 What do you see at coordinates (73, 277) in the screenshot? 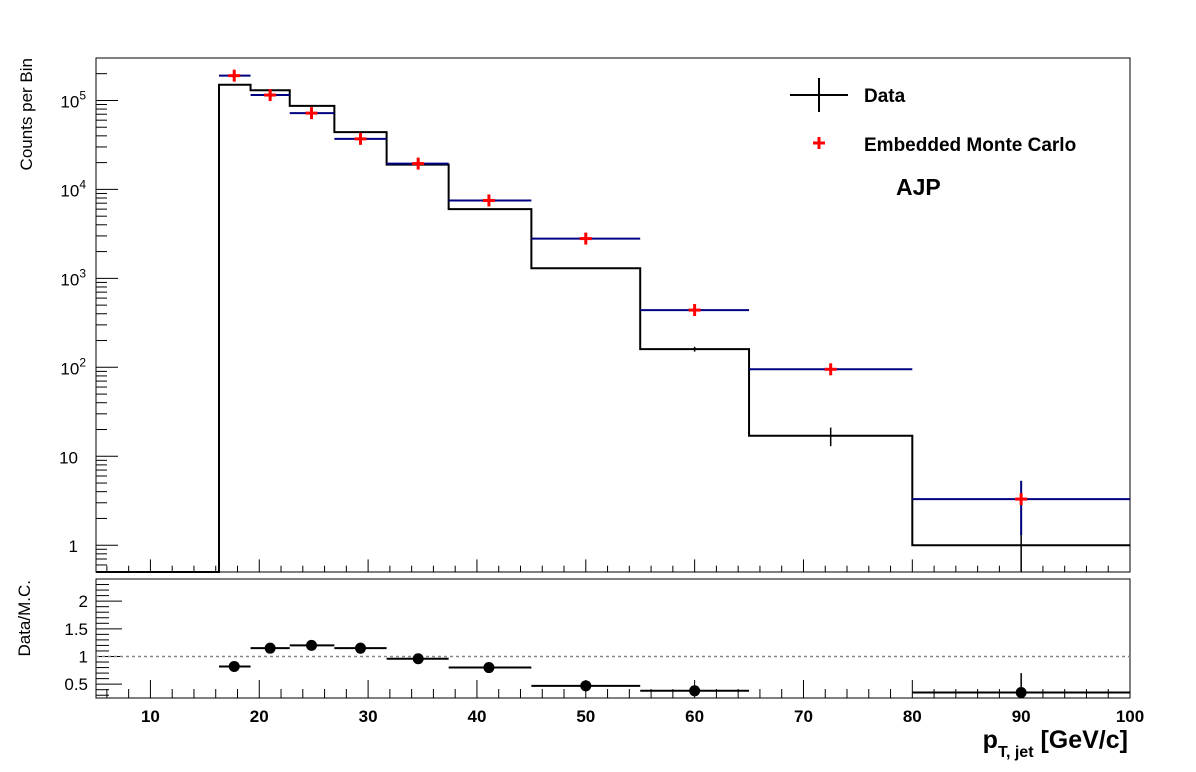
I see `top-y-tick-label: 10³` at bounding box center [73, 277].